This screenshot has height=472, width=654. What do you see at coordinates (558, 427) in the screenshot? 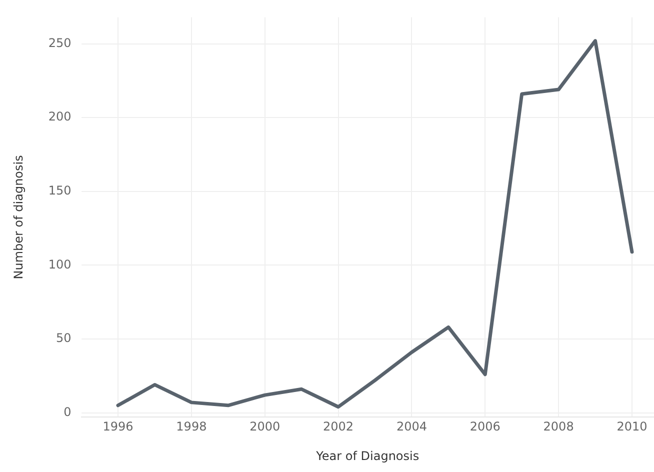
I see `x-tick-label: 2008` at bounding box center [558, 427].